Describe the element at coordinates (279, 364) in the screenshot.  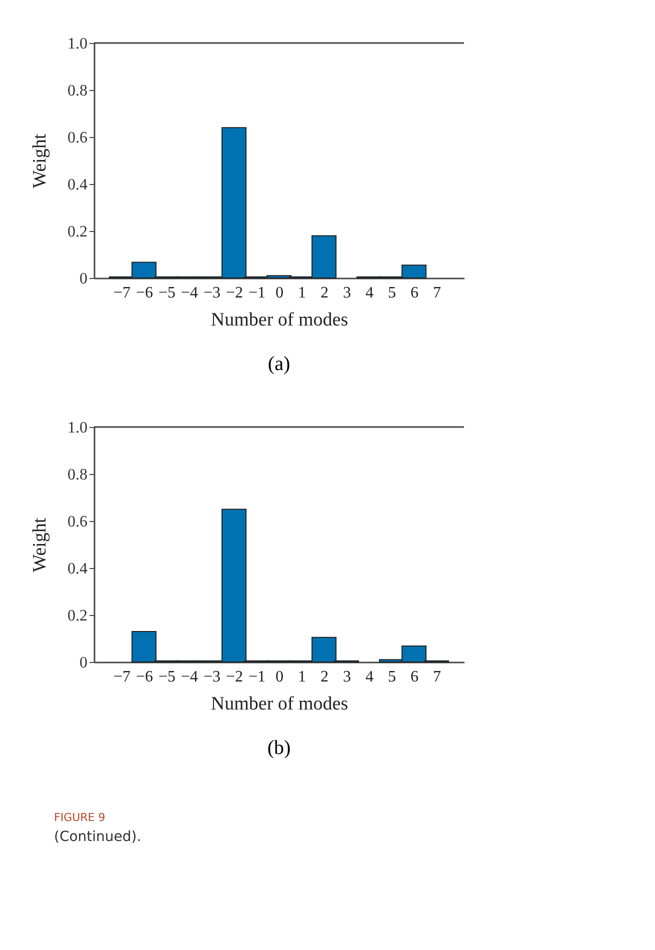
I see `text: (a)` at that location.